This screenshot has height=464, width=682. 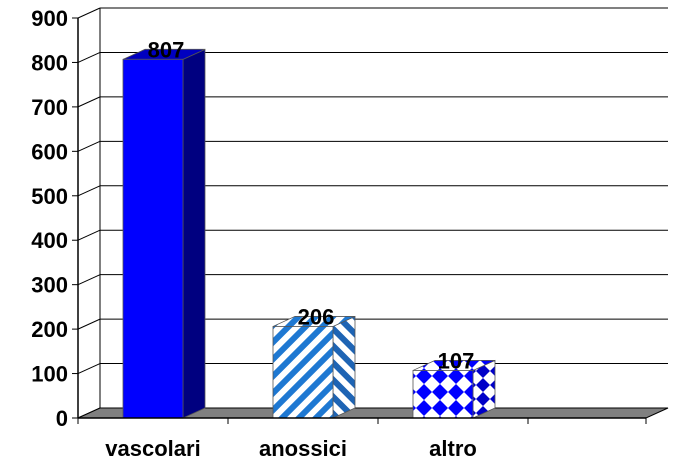 I want to click on y-tick-label: 200, so click(x=49, y=329).